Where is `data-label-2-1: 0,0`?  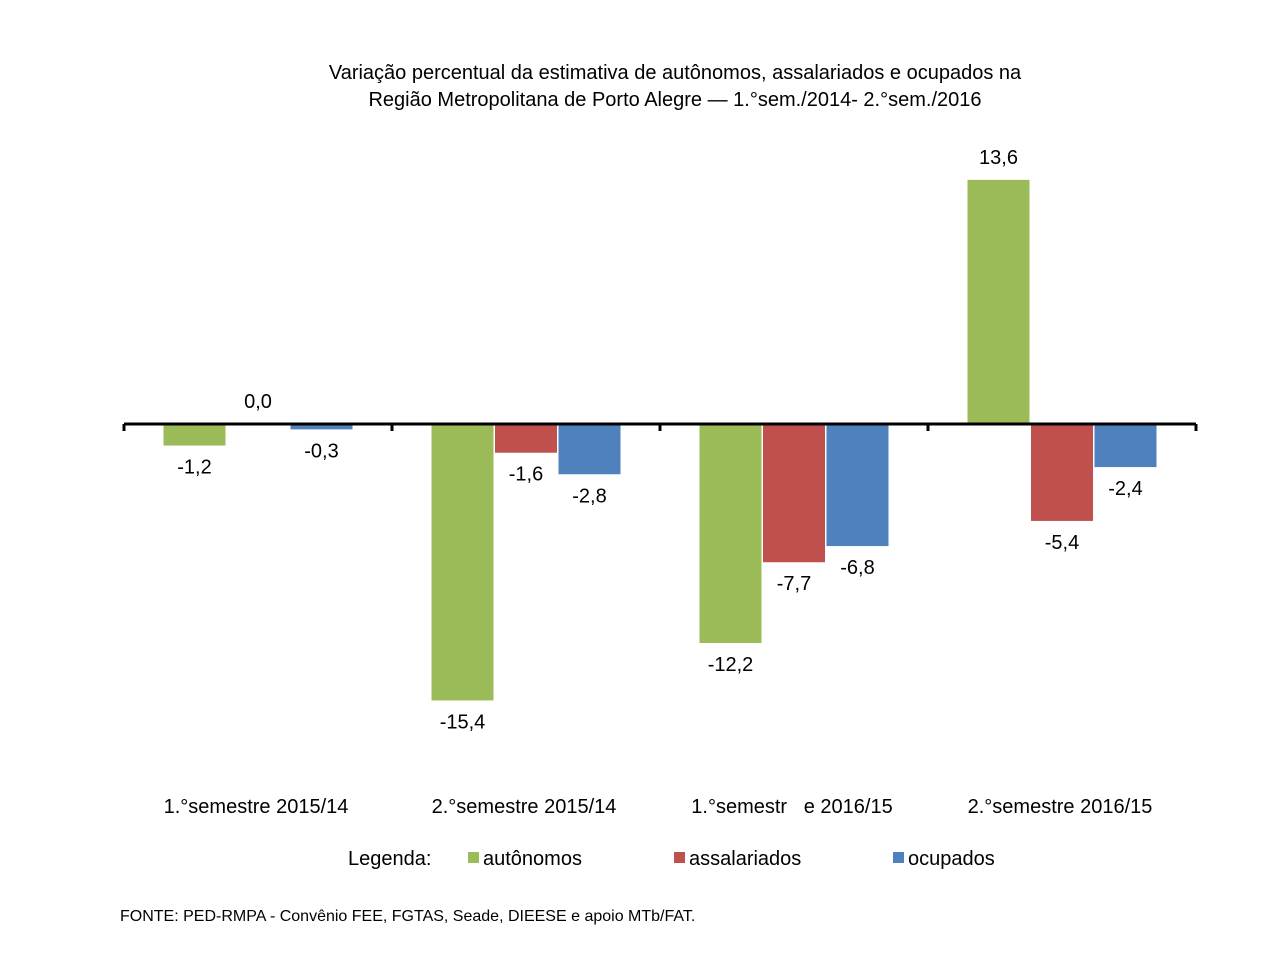
data-label-2-1: 0,0 is located at coordinates (258, 402).